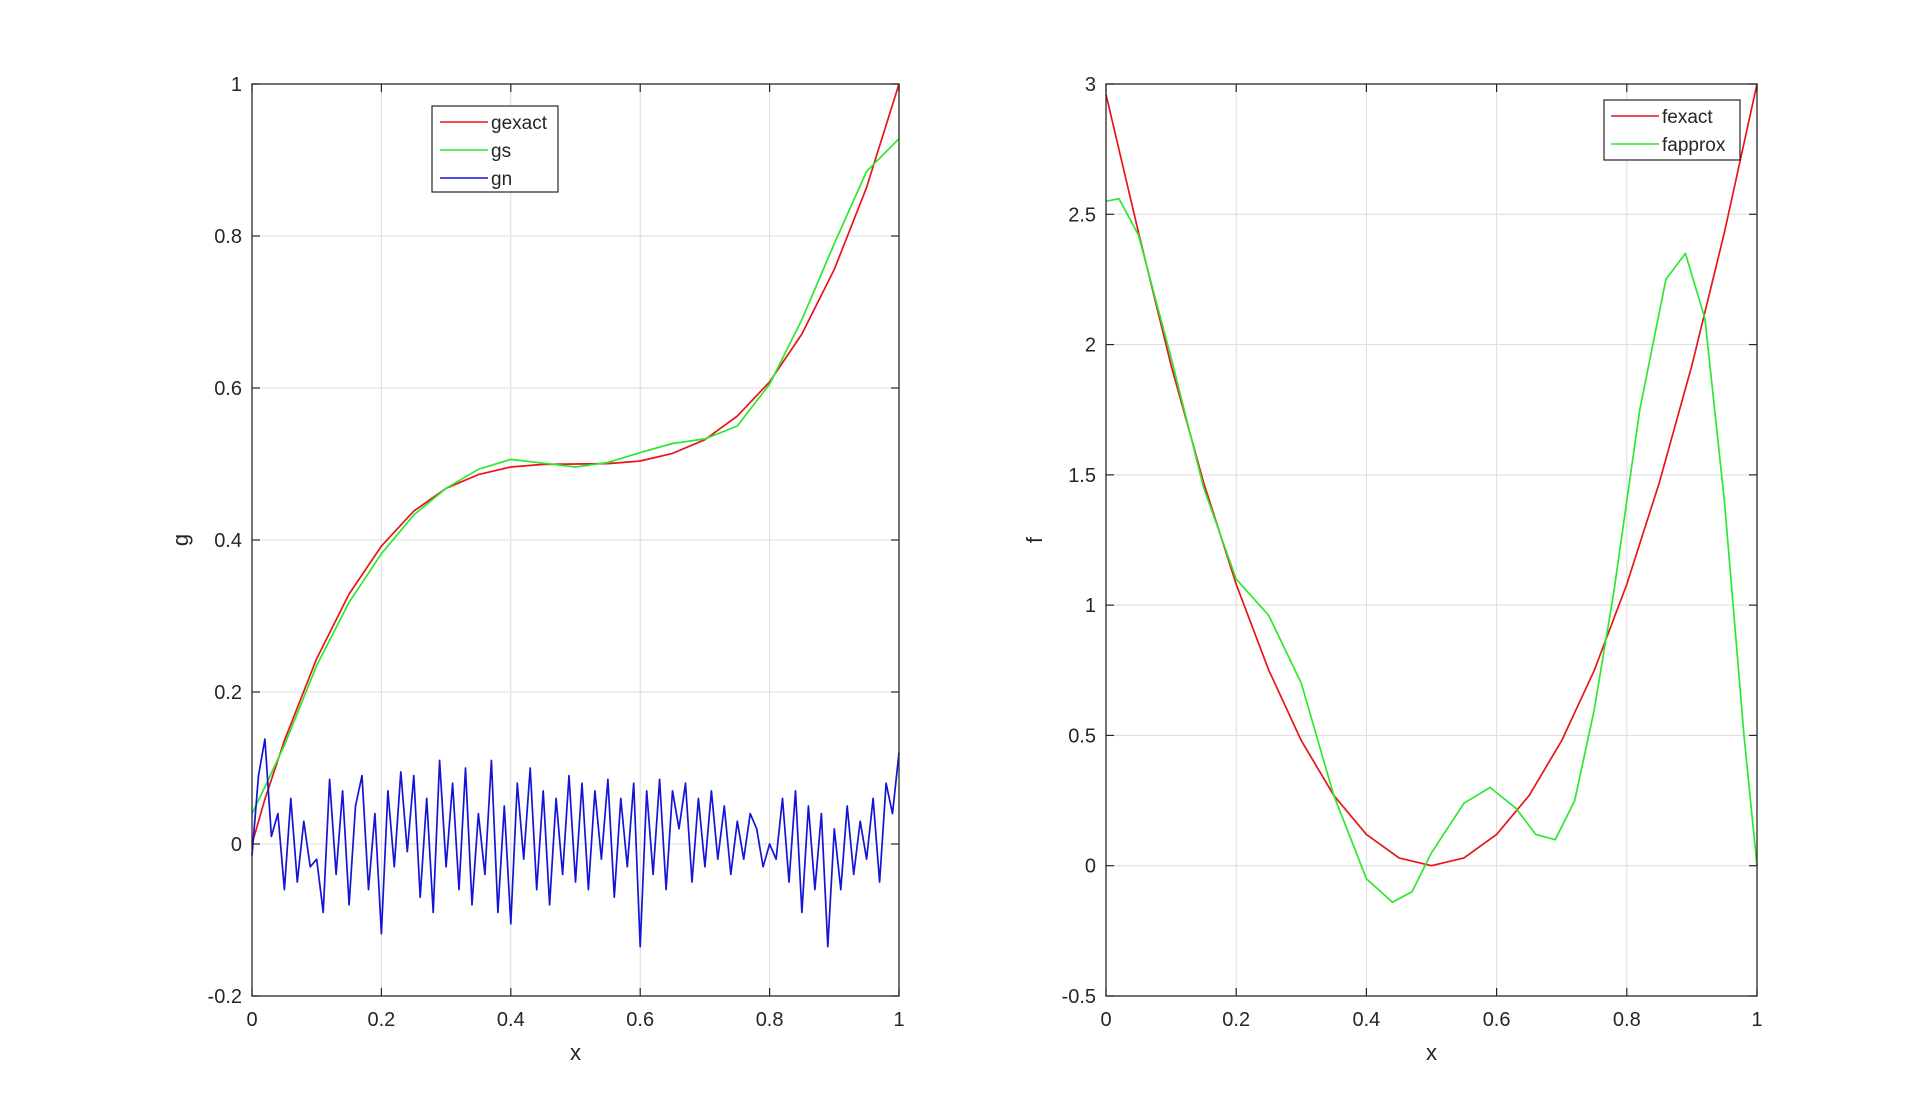  Describe the element at coordinates (640, 1020) in the screenshot. I see `x-tick-label-g: 0.6` at that location.